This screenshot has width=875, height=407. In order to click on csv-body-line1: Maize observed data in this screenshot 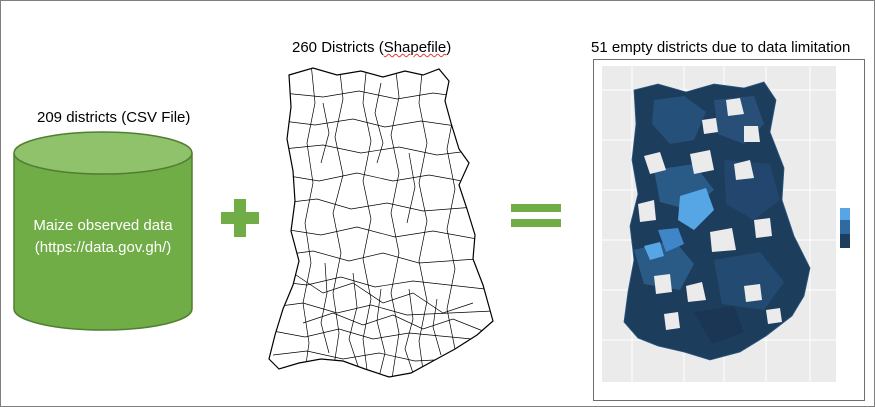, I will do `click(103, 225)`.